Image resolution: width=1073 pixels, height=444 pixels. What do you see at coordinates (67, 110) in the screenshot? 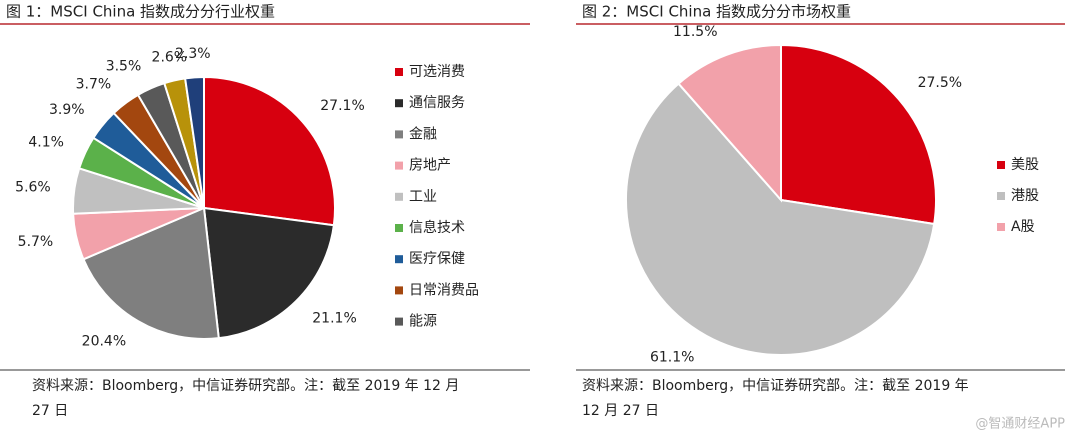
I see `data-label: 3.9%` at bounding box center [67, 110].